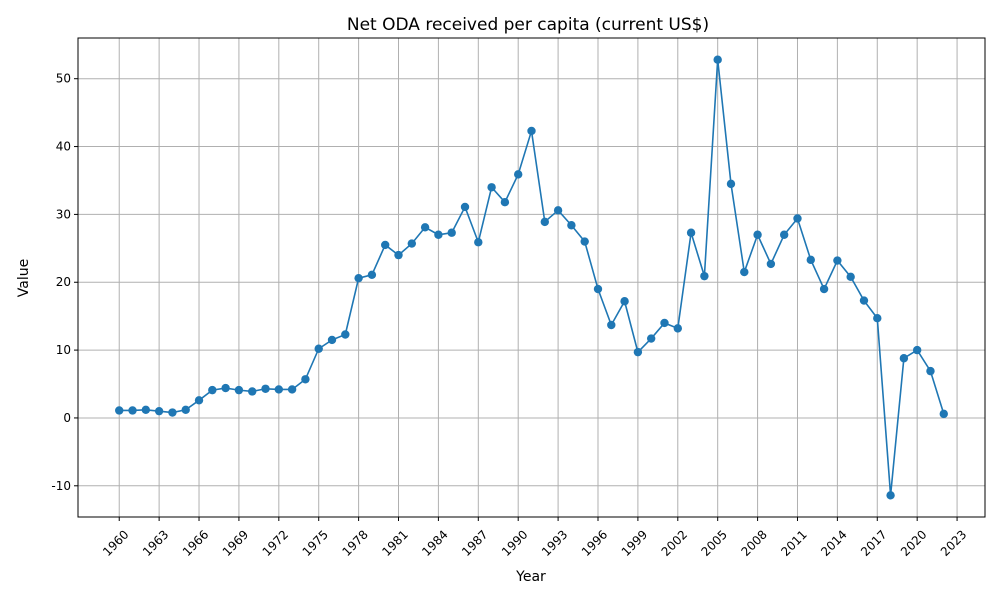 This screenshot has width=1000, height=600. I want to click on y-axis-label: Value, so click(24, 278).